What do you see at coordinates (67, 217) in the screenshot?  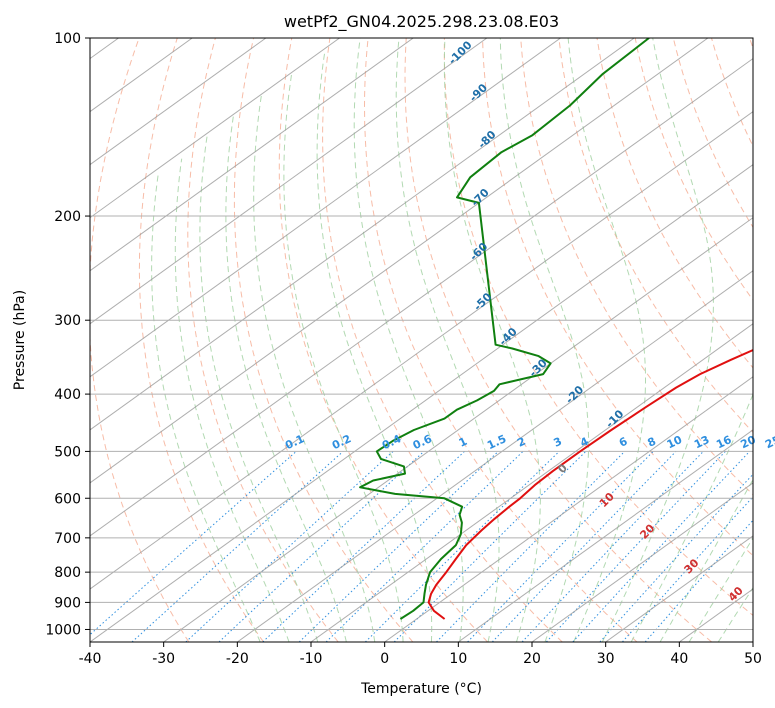 I see `y-tick-label: 200` at bounding box center [67, 217].